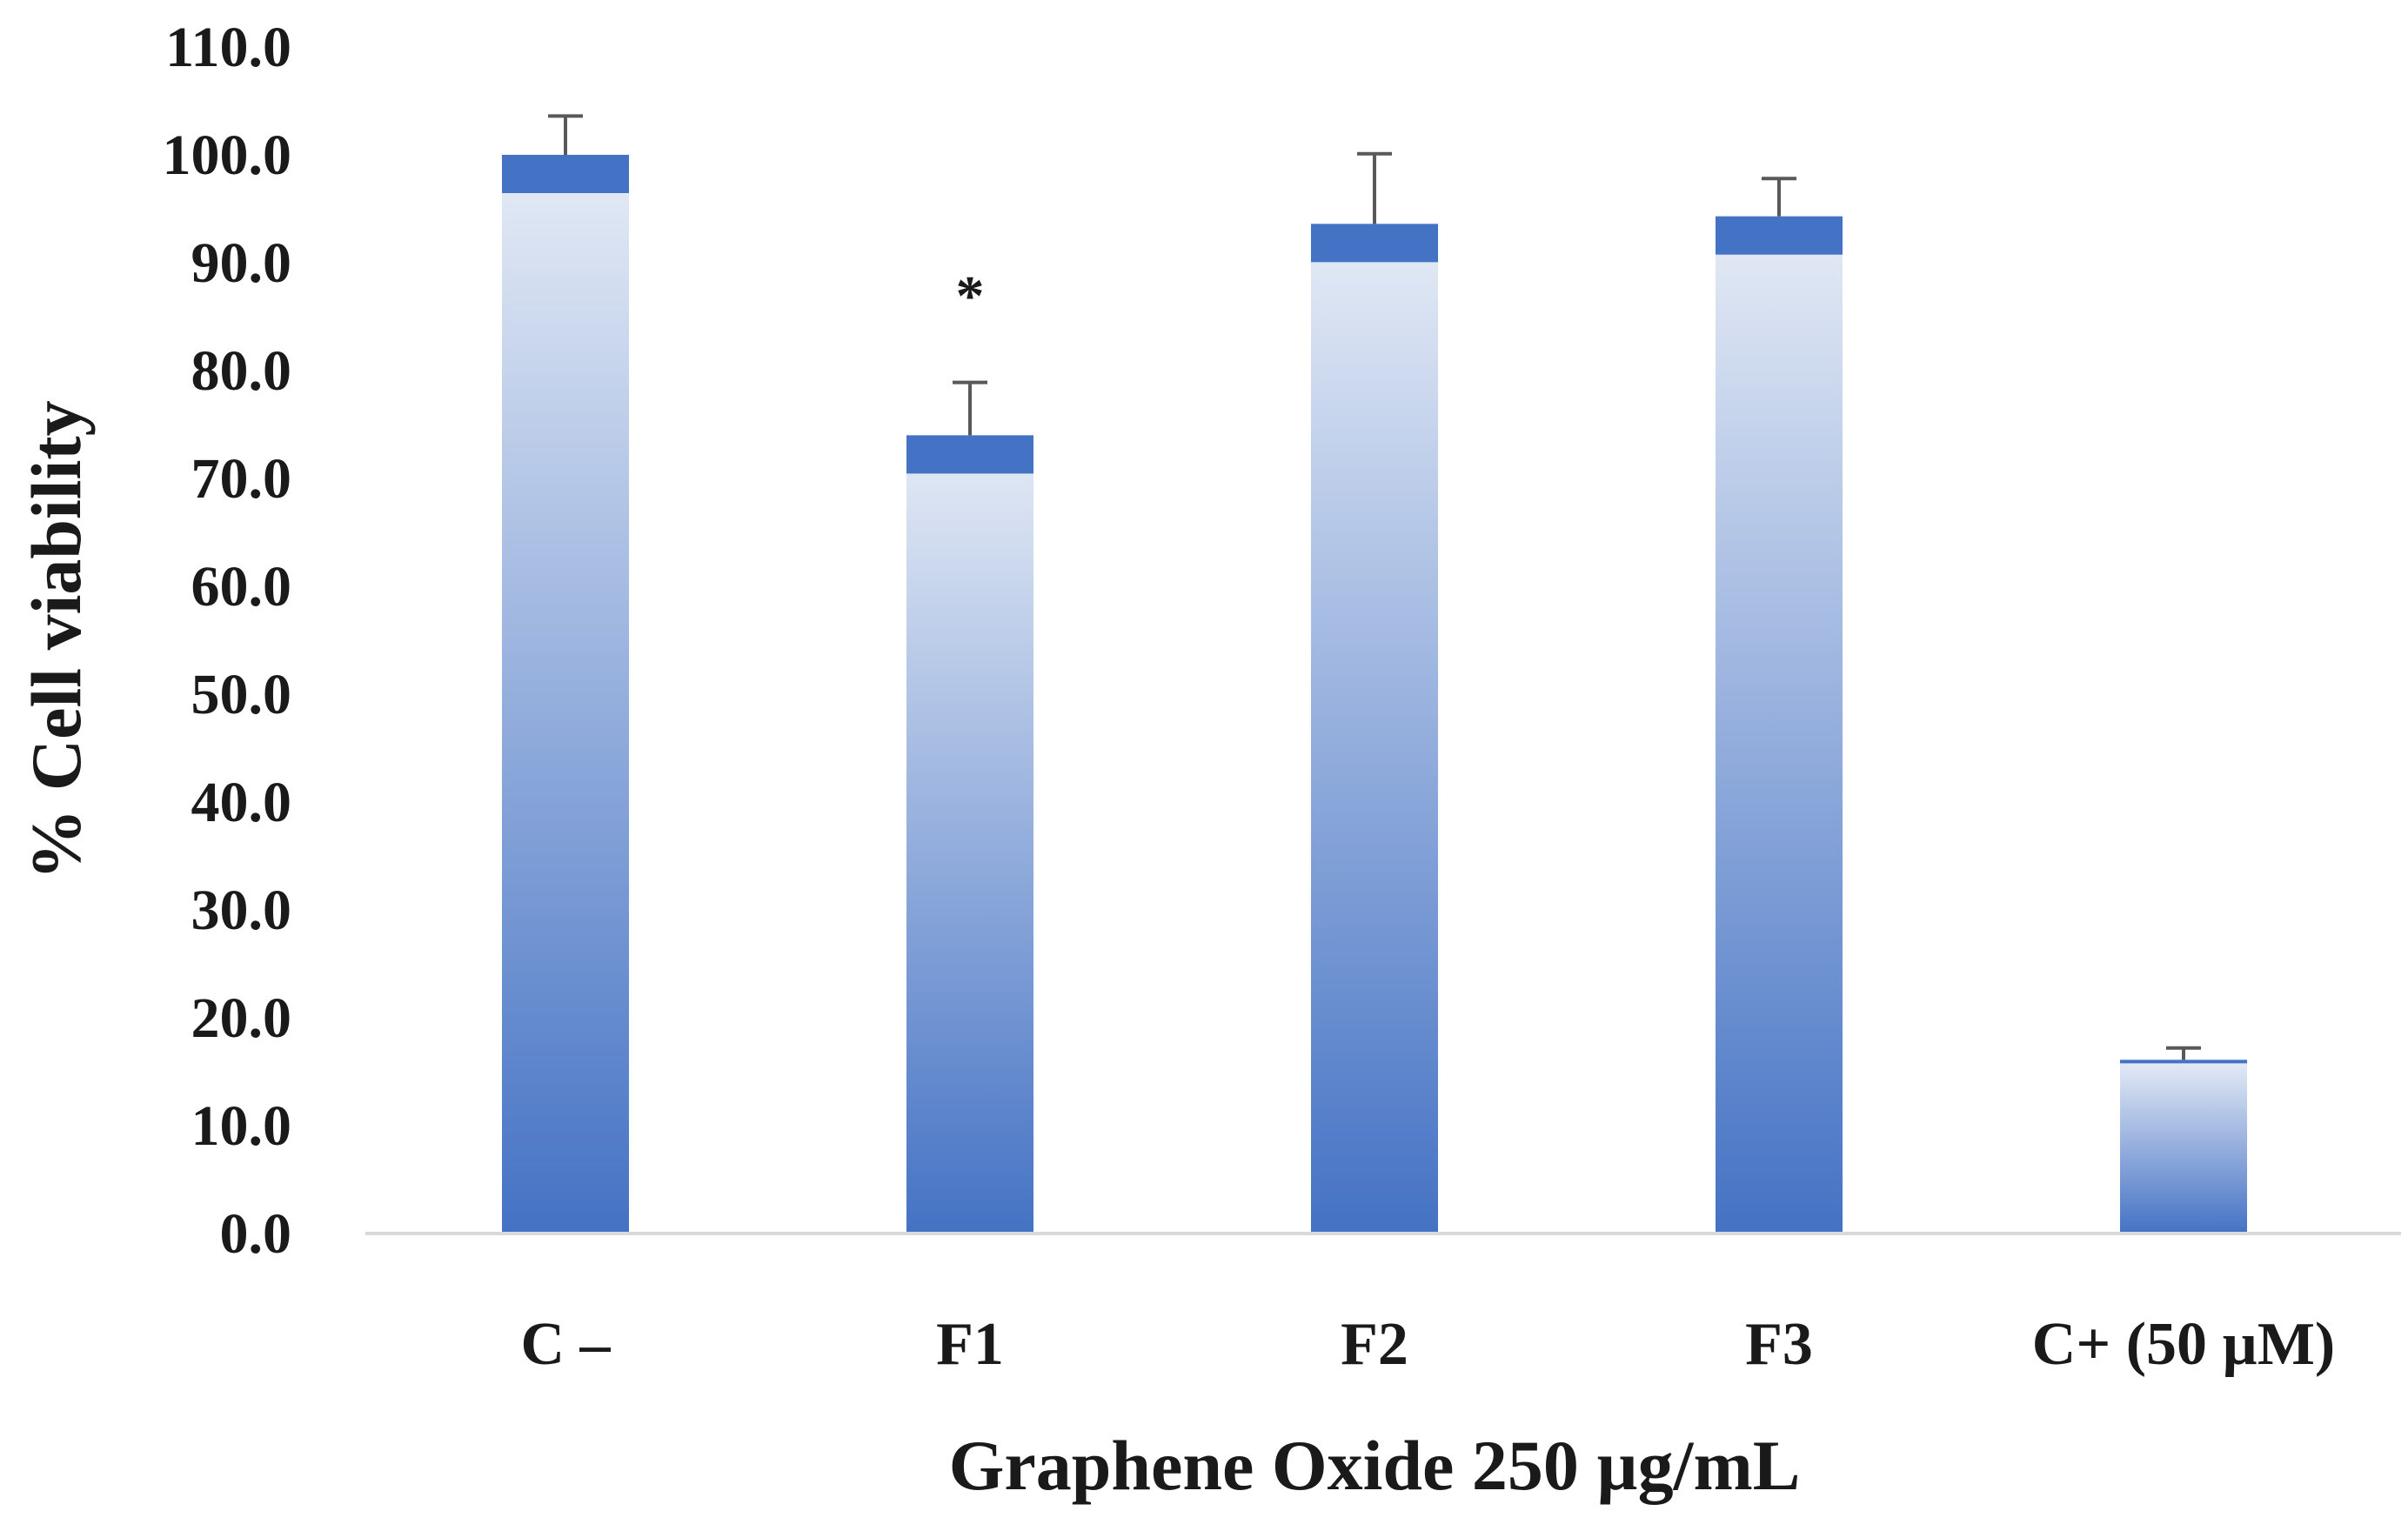  What do you see at coordinates (241, 586) in the screenshot?
I see `y-tick-label: 60.0` at bounding box center [241, 586].